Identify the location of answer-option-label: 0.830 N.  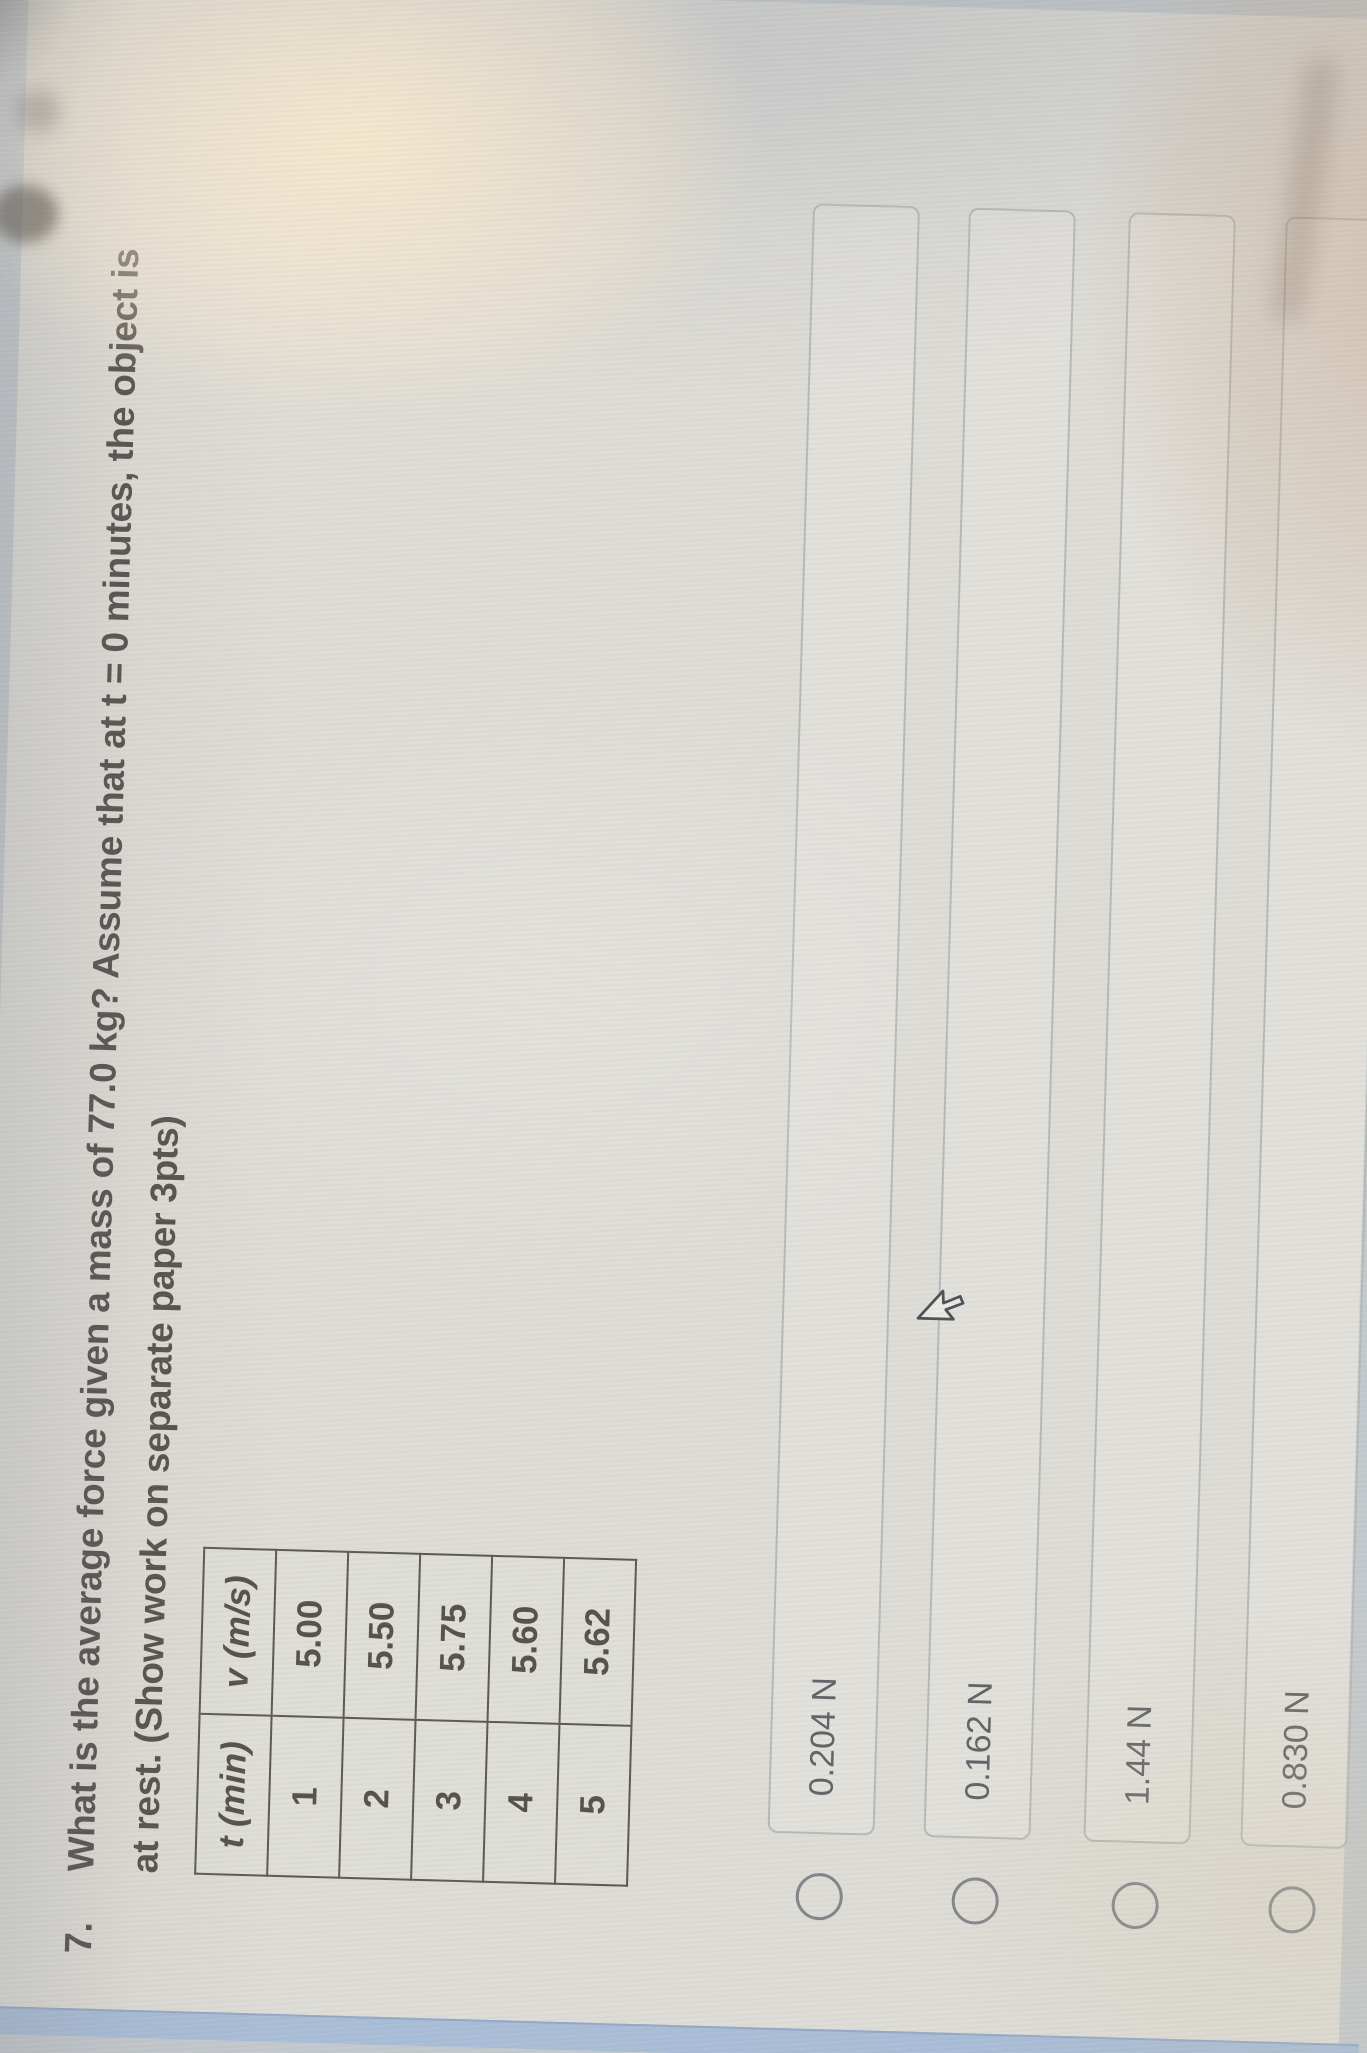
(1296, 1749).